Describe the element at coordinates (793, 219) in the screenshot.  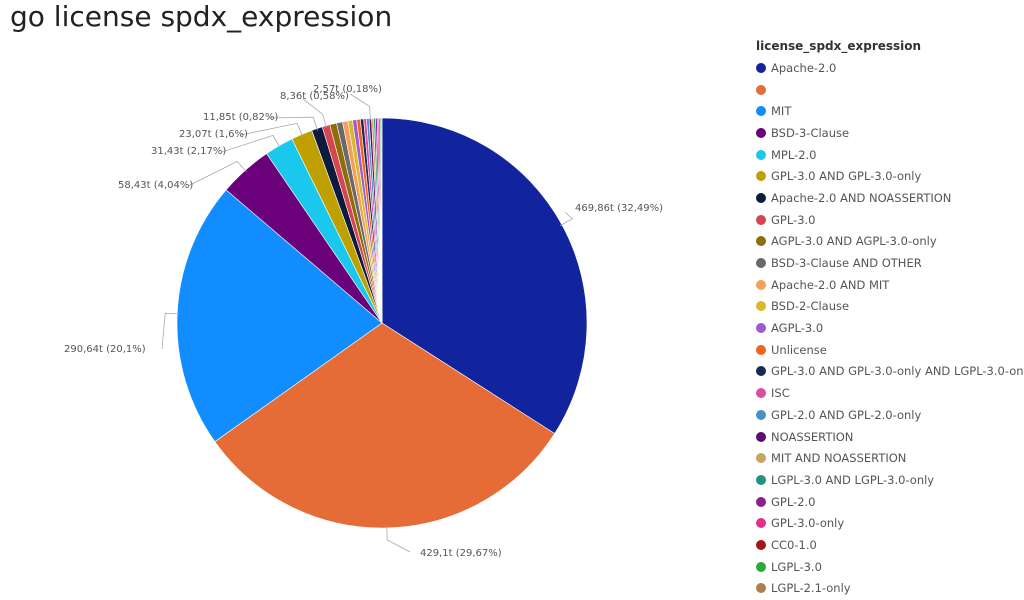
I see `legend-label: GPL-3.0` at that location.